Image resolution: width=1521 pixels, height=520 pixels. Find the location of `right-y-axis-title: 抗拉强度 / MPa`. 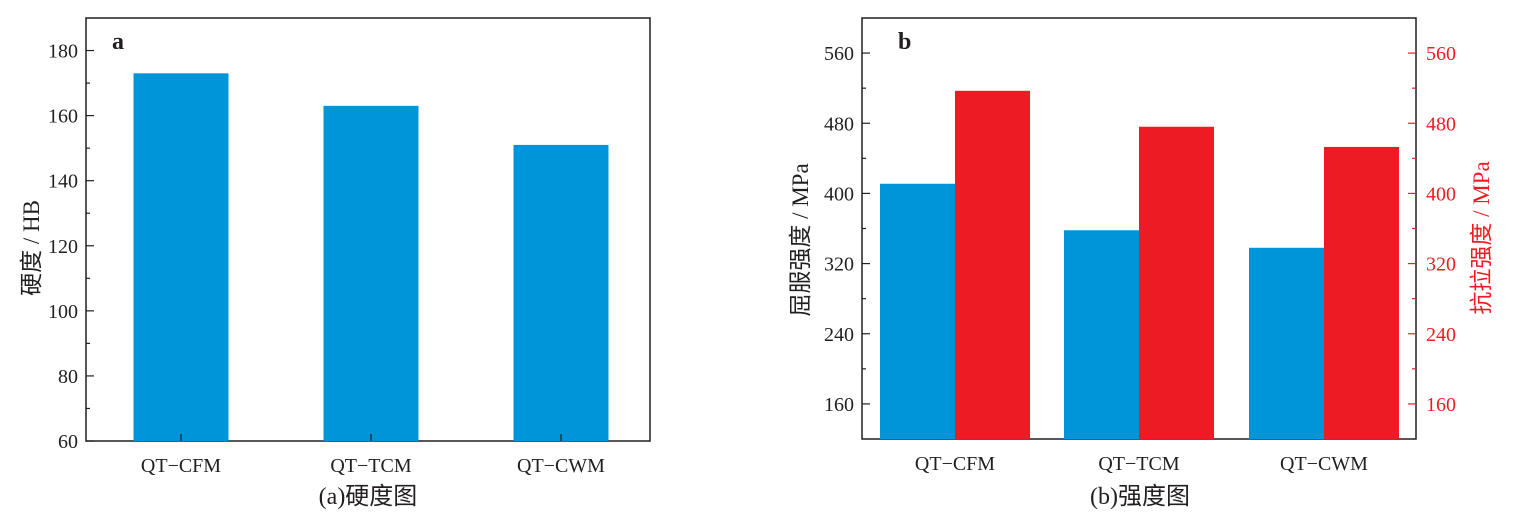

right-y-axis-title: 抗拉强度 / MPa is located at coordinates (1481, 237).